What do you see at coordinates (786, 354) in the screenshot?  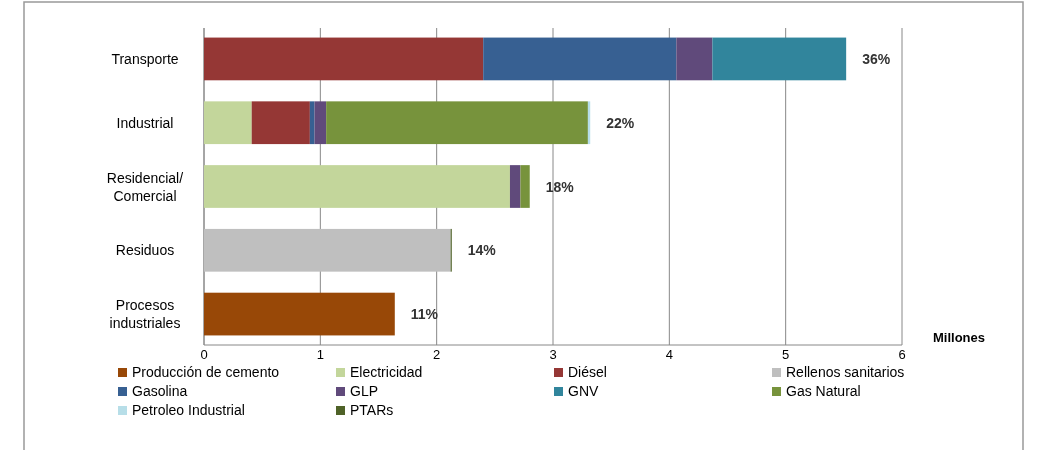 I see `x-tick-label: 5` at bounding box center [786, 354].